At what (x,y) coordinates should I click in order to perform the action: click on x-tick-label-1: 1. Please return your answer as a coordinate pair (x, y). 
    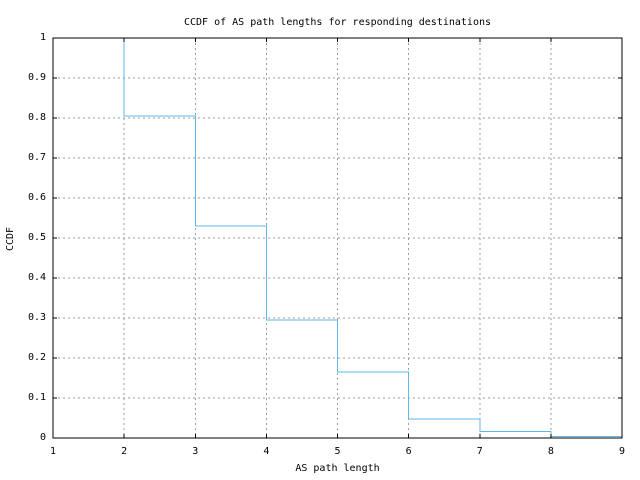
    Looking at the image, I should click on (53, 451).